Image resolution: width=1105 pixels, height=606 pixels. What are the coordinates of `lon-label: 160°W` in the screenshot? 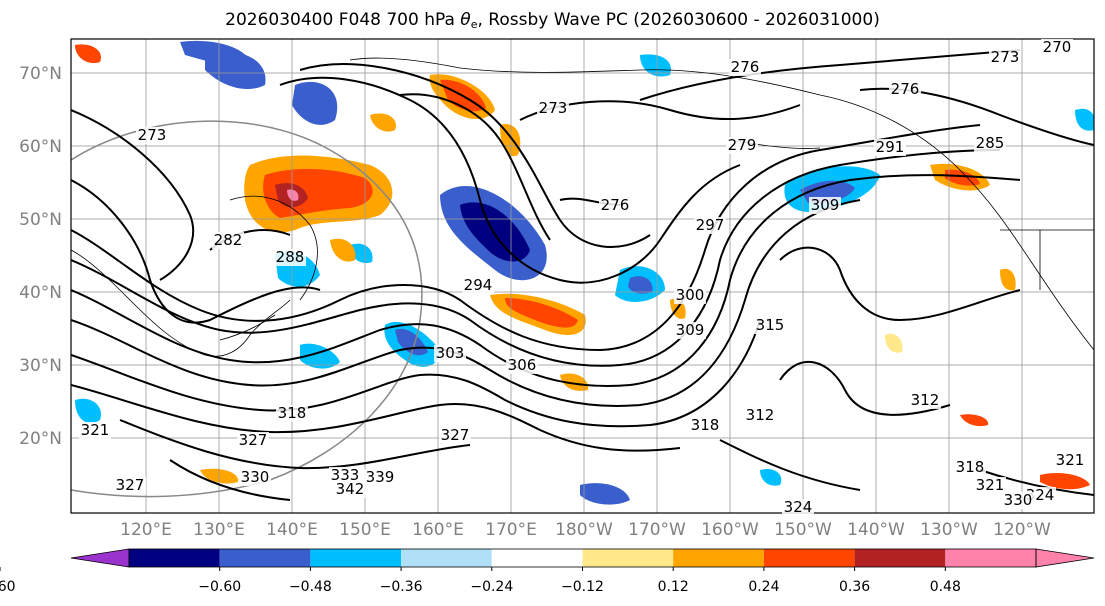 It's located at (730, 530).